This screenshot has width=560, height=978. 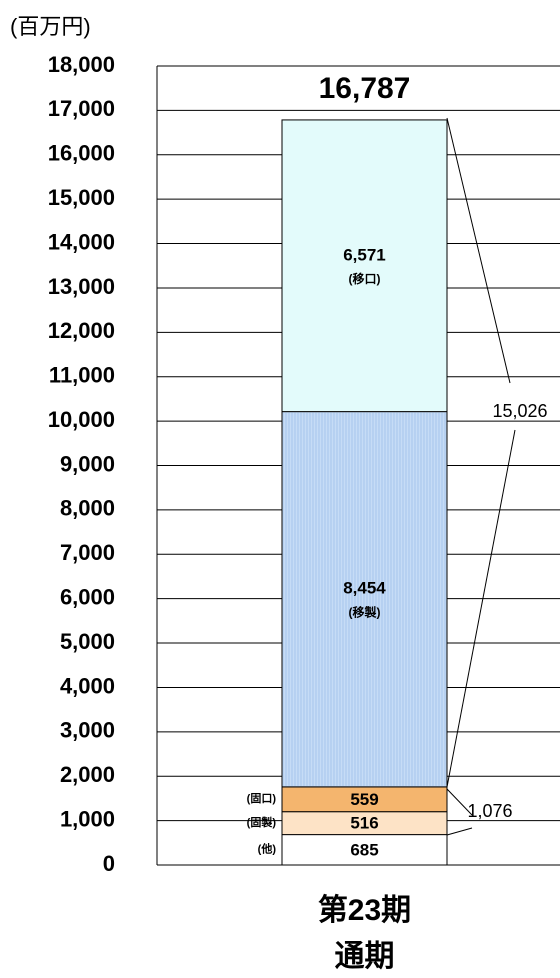 I want to click on y-tick-label: 16,000, so click(x=81, y=153).